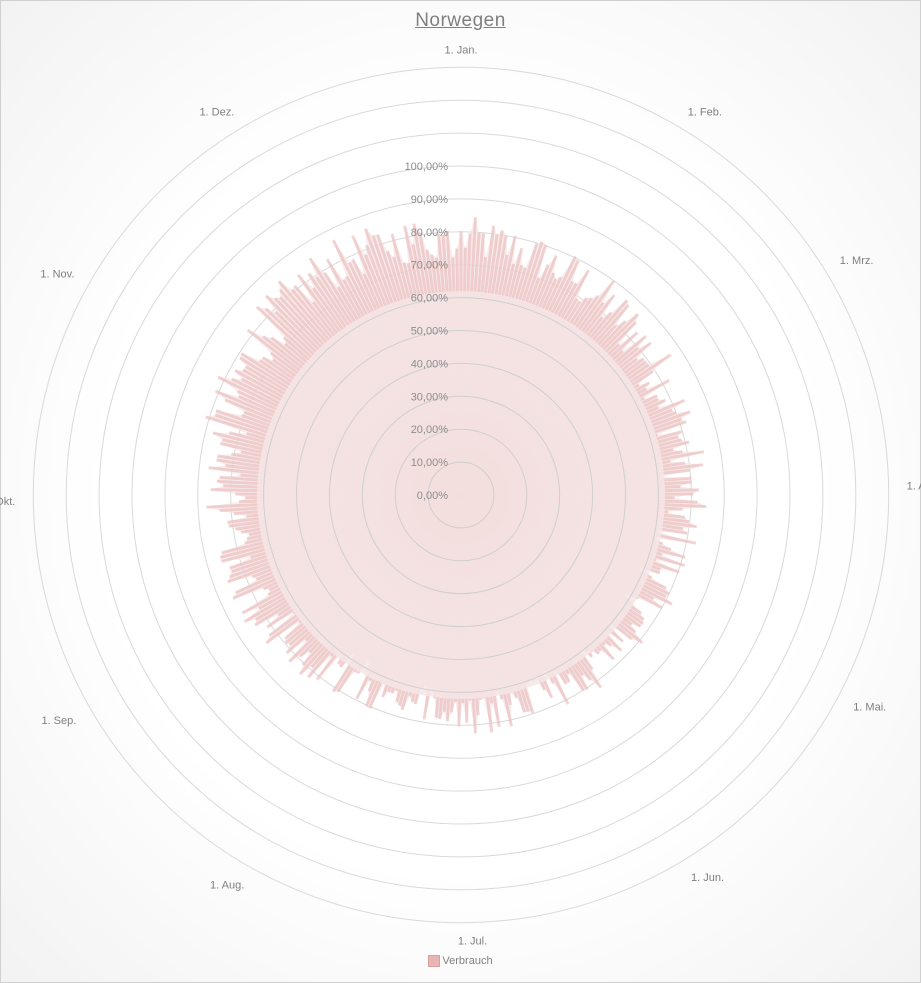  What do you see at coordinates (430, 299) in the screenshot?
I see `tick-label-6: 60,00%` at bounding box center [430, 299].